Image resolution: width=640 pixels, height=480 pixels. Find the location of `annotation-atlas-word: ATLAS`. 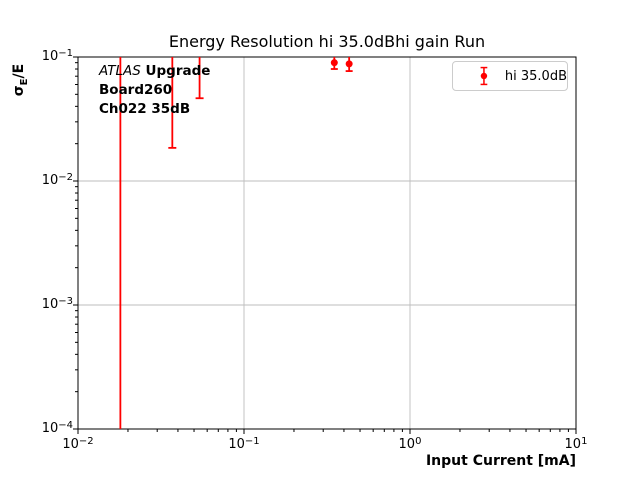

annotation-atlas-word: ATLAS is located at coordinates (120, 71).